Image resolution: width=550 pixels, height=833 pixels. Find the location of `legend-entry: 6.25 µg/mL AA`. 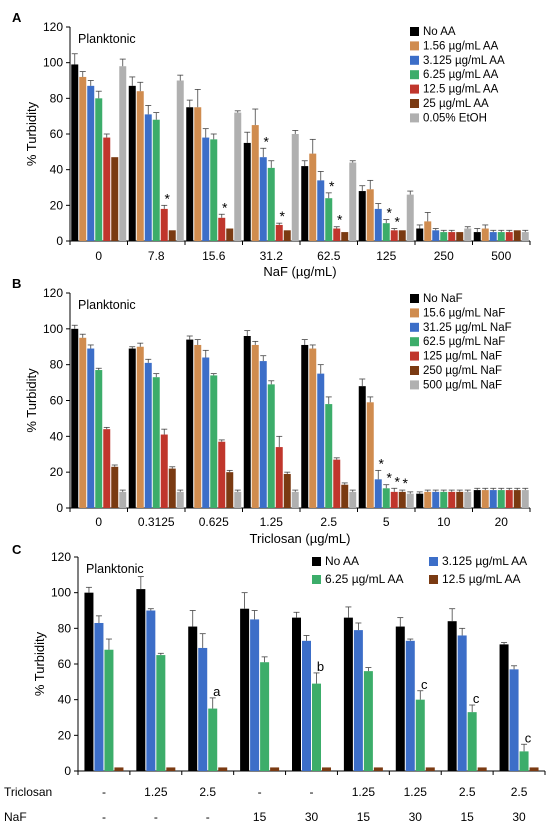

legend-entry: 6.25 µg/mL AA is located at coordinates (461, 75).